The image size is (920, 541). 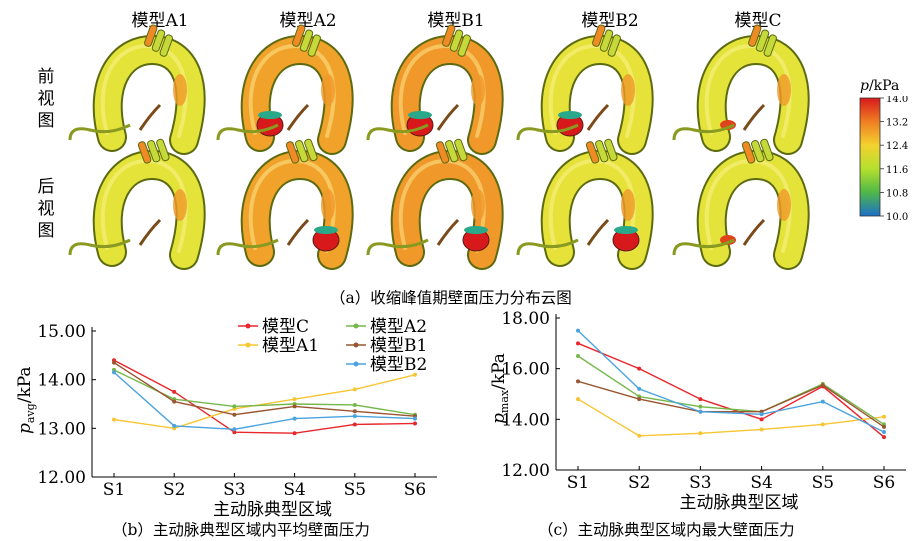 I want to click on legend-item-1: 模型C, so click(x=273, y=327).